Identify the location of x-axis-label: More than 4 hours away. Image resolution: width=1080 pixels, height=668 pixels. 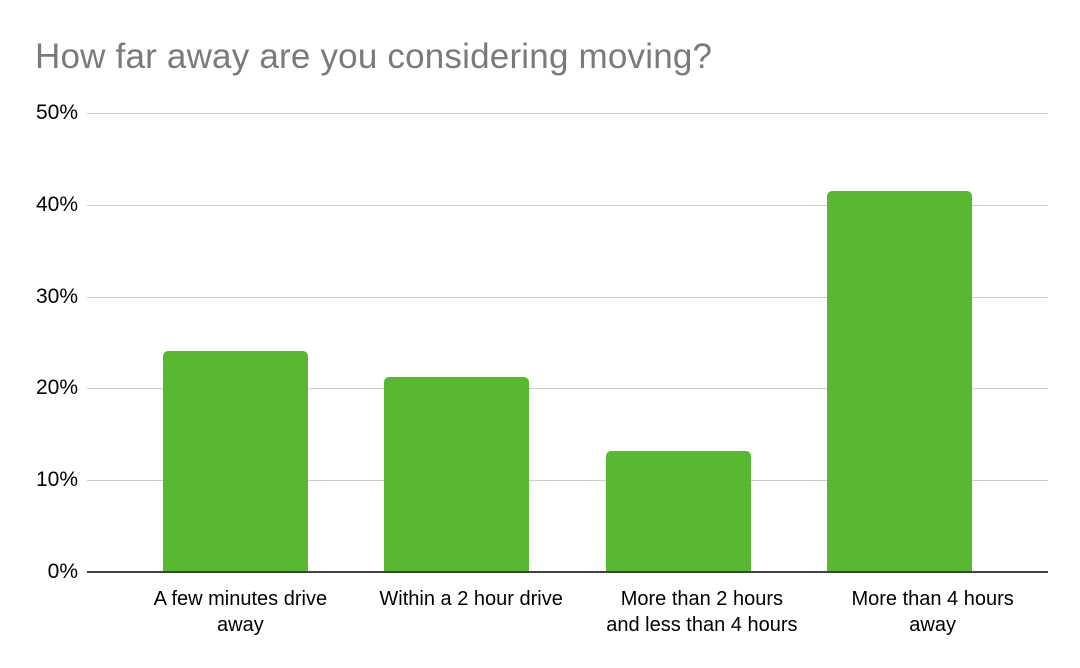
(932, 612).